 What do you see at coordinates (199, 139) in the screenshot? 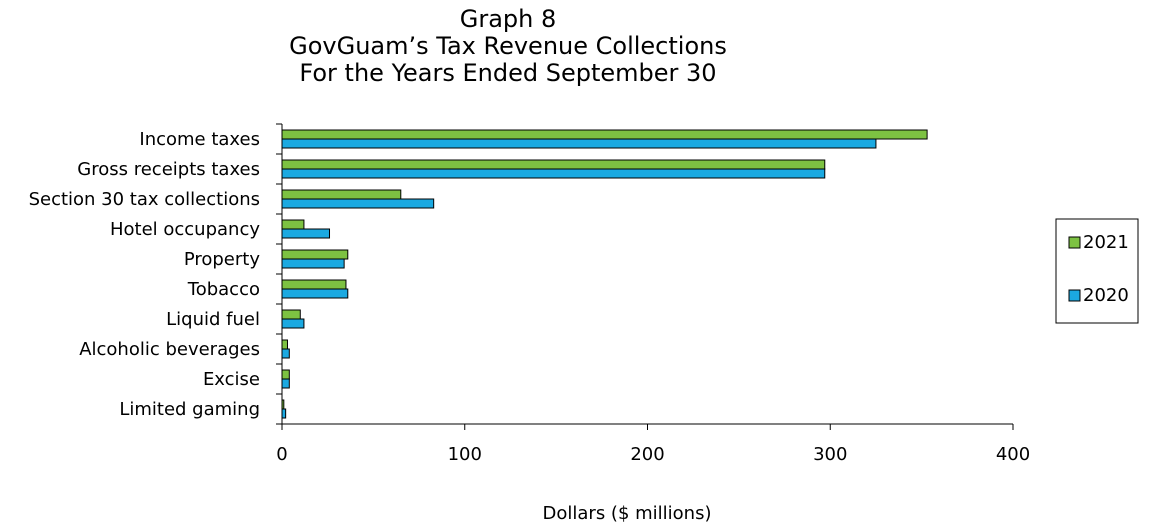
I see `category-label-income-taxes: Income taxes` at bounding box center [199, 139].